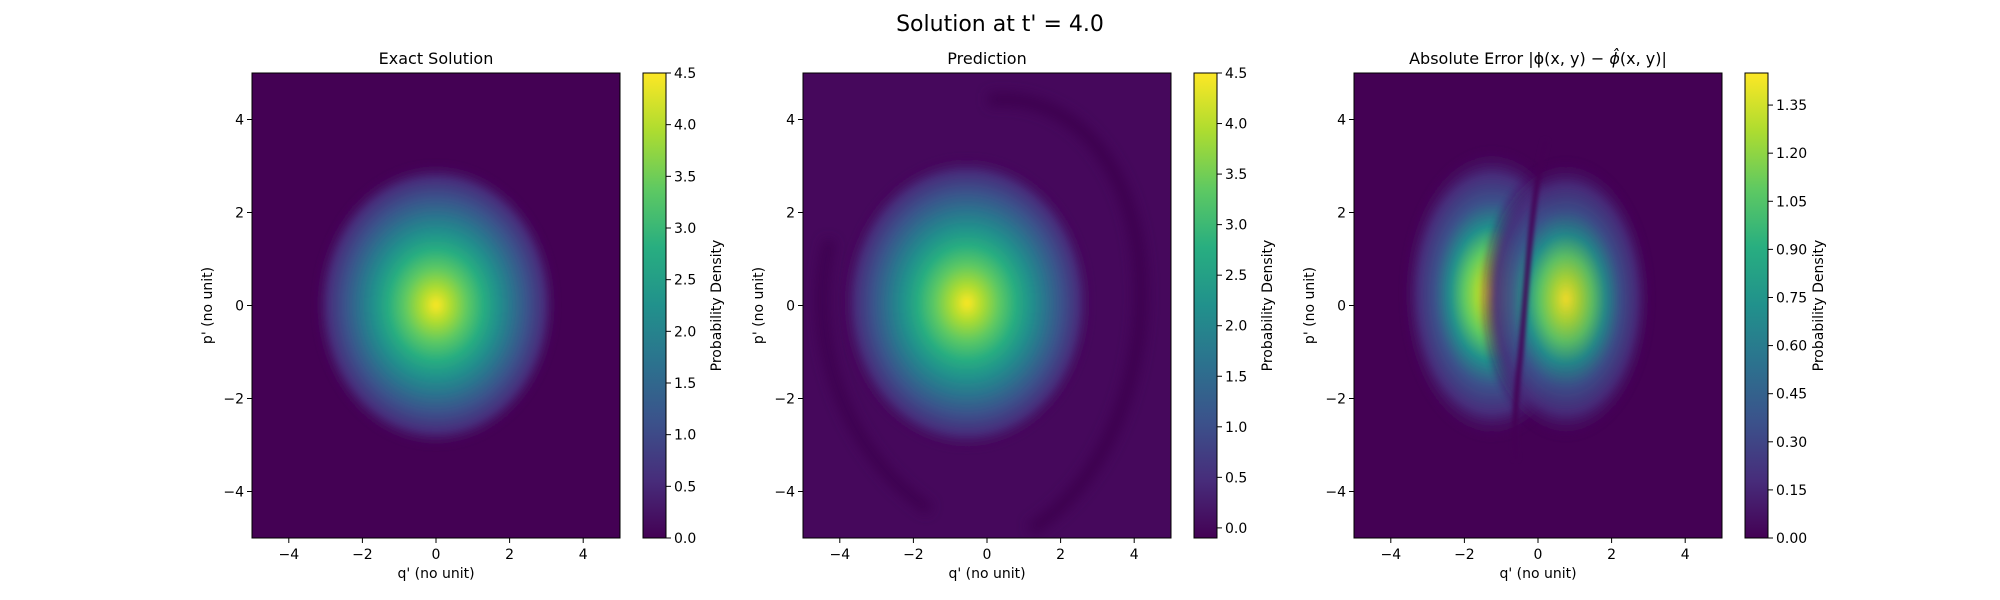  Describe the element at coordinates (1566, 299) in the screenshot. I see `error-lobe-right` at that location.